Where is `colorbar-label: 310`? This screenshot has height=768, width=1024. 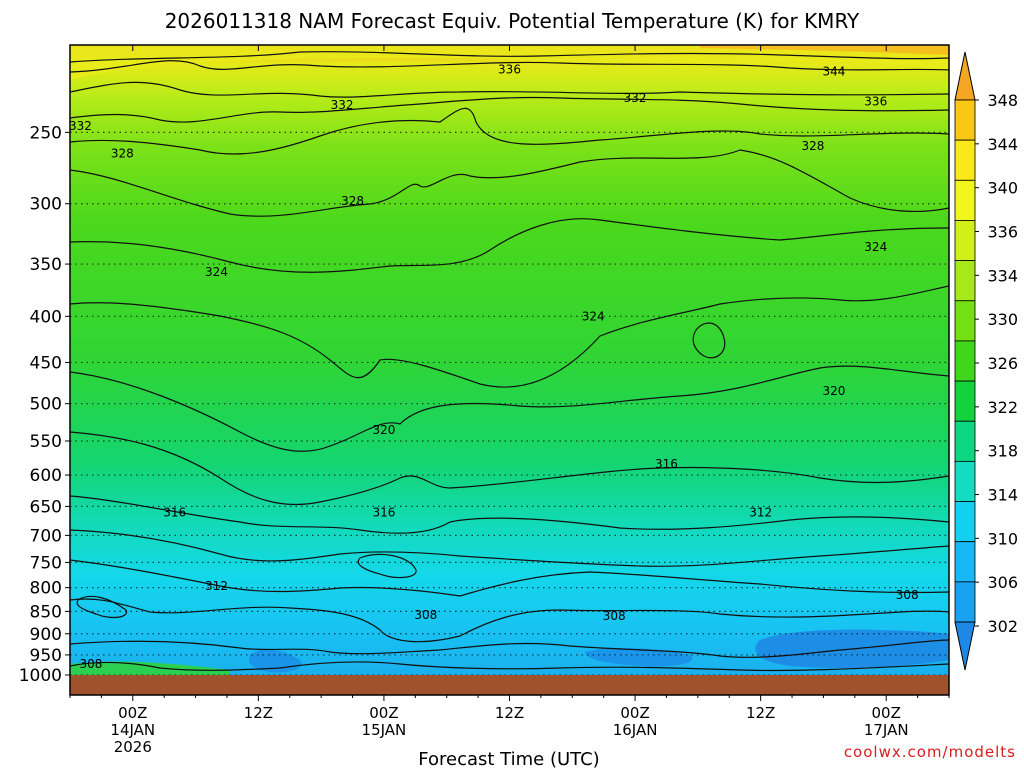 colorbar-label: 310 is located at coordinates (1002, 538).